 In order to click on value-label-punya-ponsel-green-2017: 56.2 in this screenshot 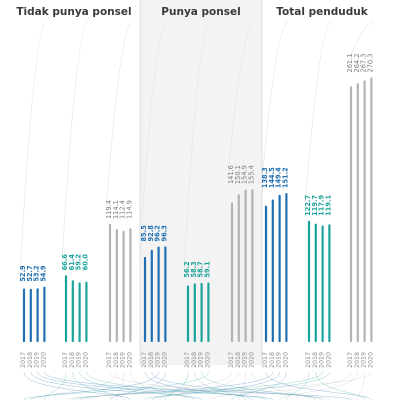, I will do `click(187, 269)`.